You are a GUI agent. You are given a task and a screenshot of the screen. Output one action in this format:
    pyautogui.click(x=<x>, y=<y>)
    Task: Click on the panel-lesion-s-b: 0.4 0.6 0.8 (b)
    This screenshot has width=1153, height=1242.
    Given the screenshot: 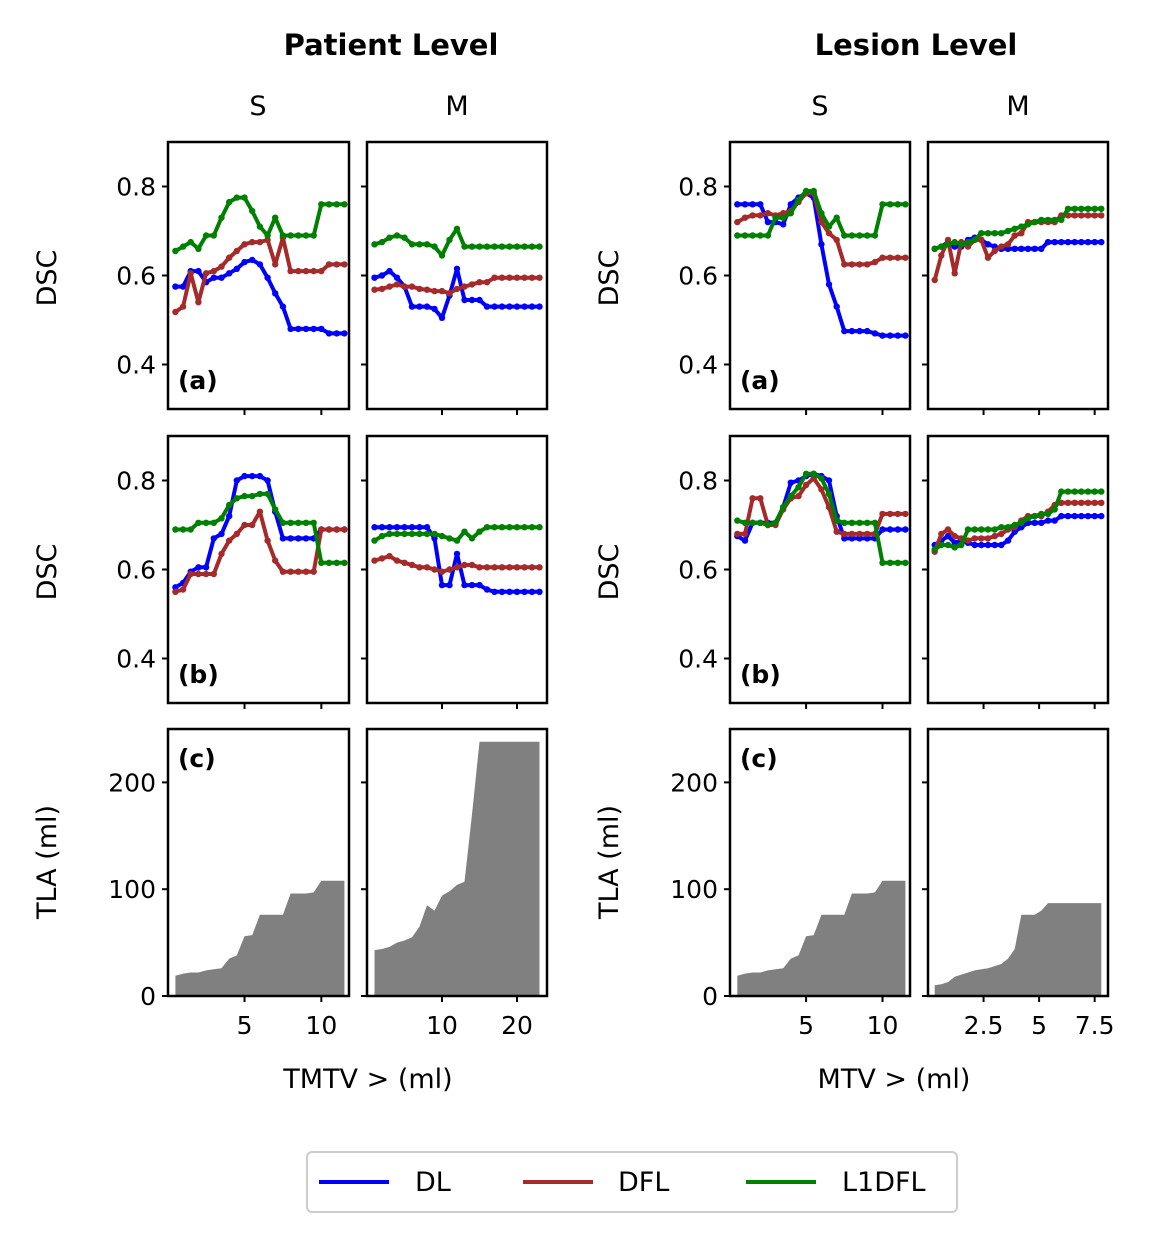 What is the action you would take?
    pyautogui.click(x=795, y=571)
    